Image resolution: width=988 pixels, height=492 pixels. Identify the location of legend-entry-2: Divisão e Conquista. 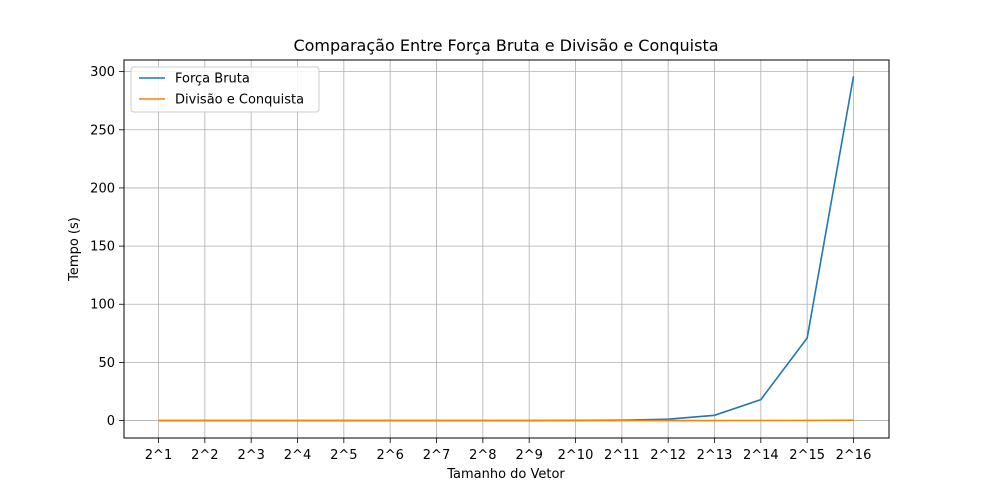
(239, 100).